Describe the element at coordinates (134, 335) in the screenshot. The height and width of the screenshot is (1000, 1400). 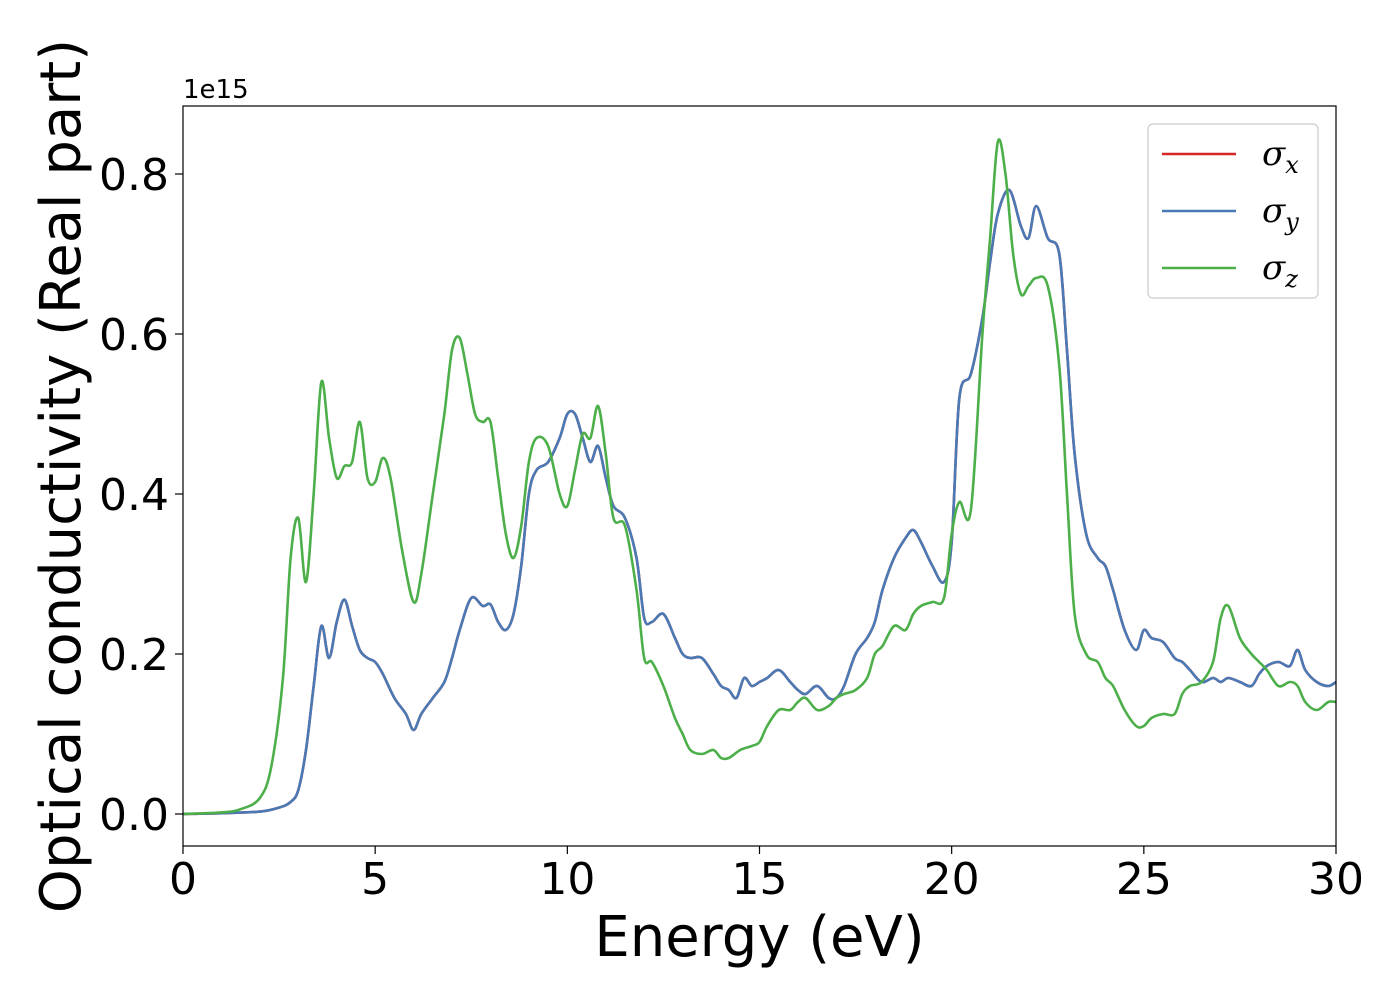
I see `y-tick-label: 0.6` at that location.